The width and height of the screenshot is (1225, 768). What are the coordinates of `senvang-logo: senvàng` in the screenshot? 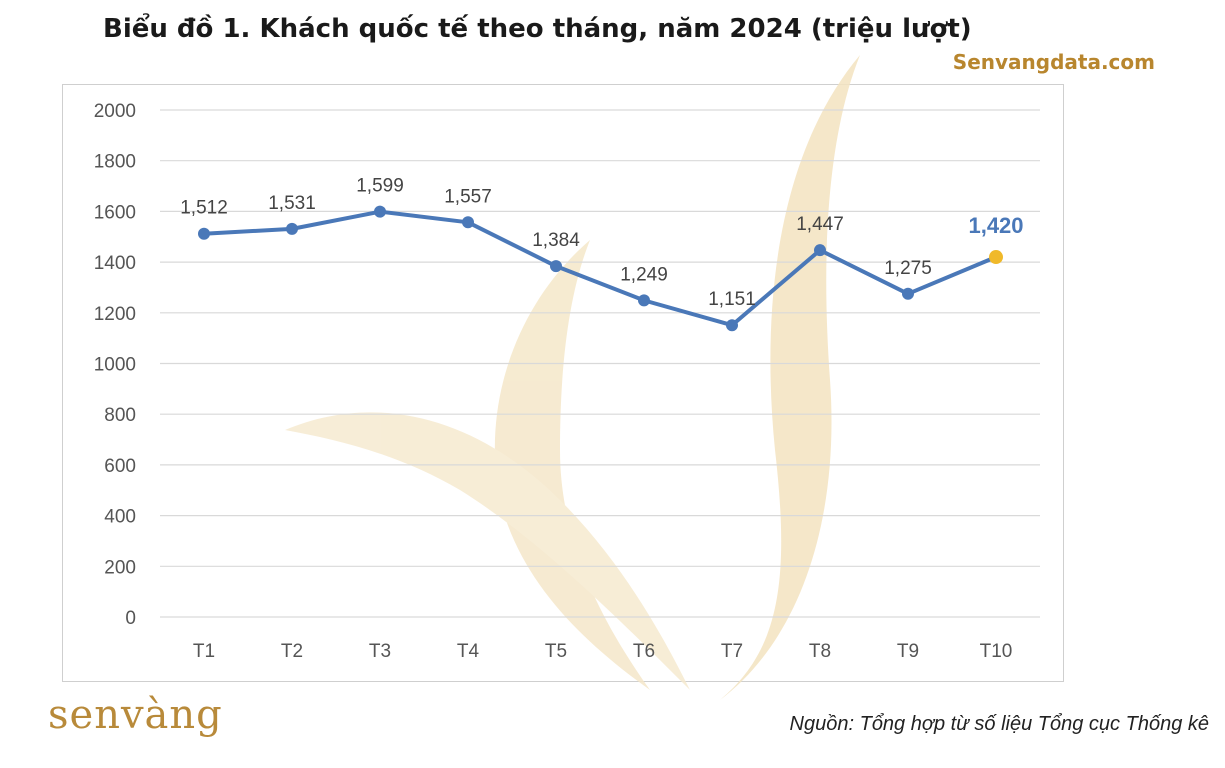 It's located at (135, 715).